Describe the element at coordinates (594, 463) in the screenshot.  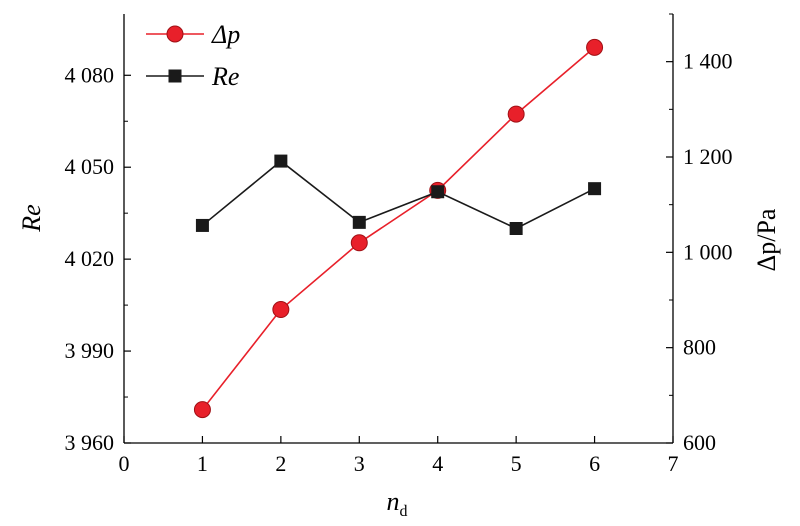
I see `x-tick-label: 6` at that location.